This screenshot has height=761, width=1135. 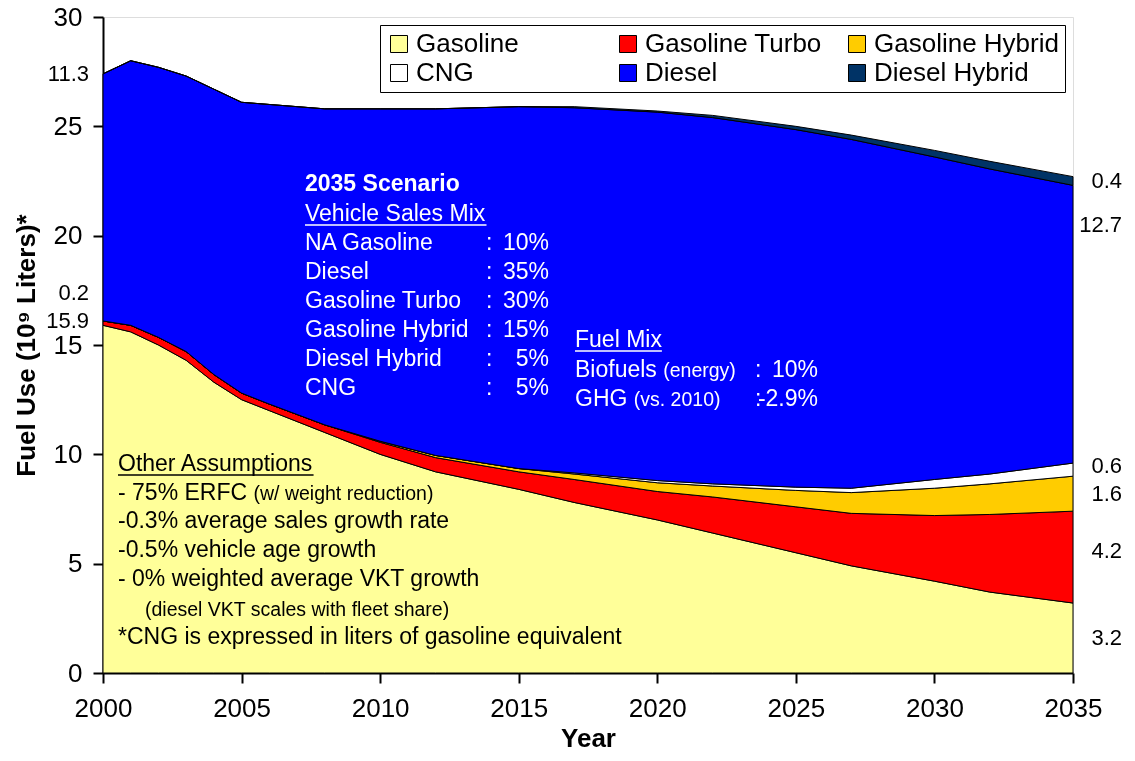 What do you see at coordinates (380, 707) in the screenshot?
I see `x-tick-label: 2010` at bounding box center [380, 707].